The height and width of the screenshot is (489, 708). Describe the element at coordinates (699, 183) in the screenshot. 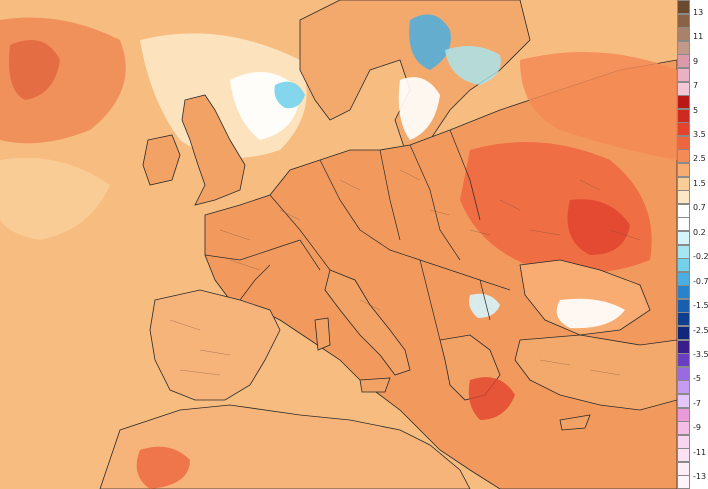

I see `legend-tick-label: 1.5` at that location.